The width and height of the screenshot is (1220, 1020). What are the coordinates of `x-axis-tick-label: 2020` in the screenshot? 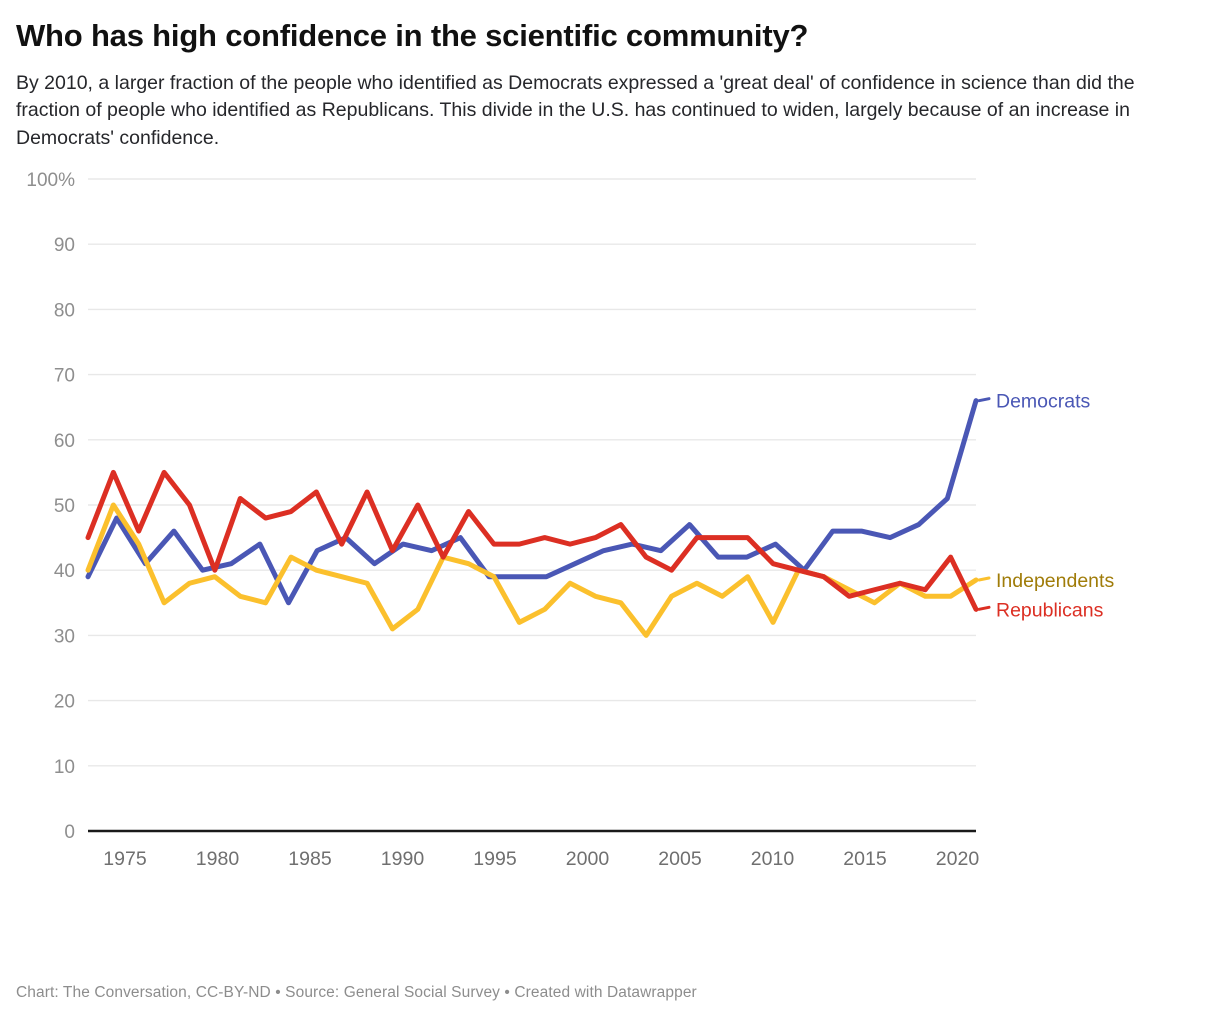 It's located at (958, 857).